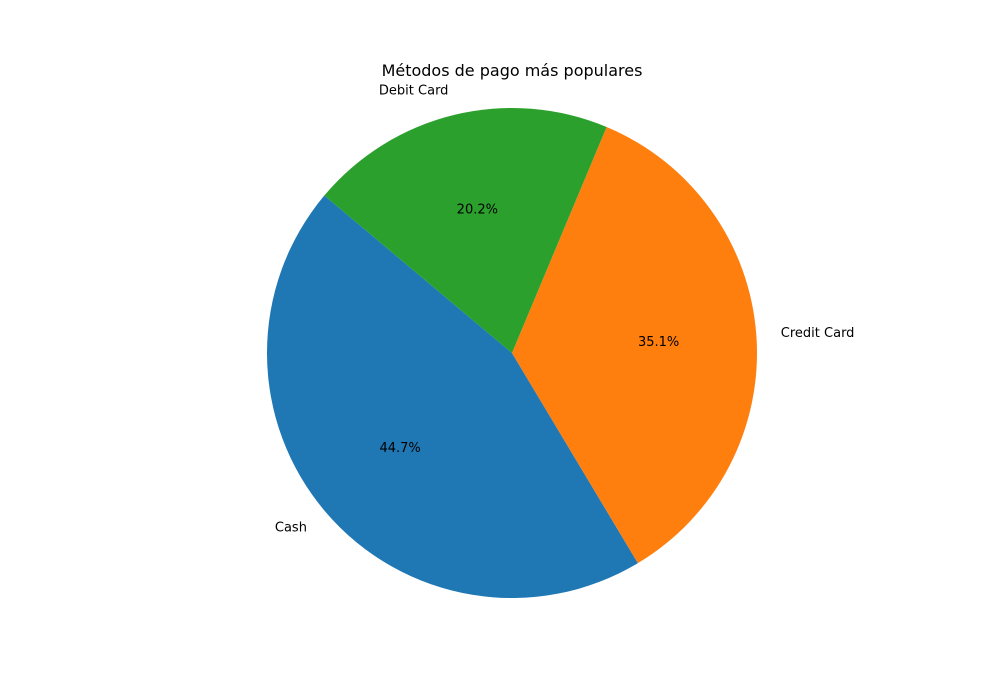 This screenshot has height=700, width=1000. What do you see at coordinates (477, 210) in the screenshot?
I see `percent-label-debit-card: 20.2%` at bounding box center [477, 210].